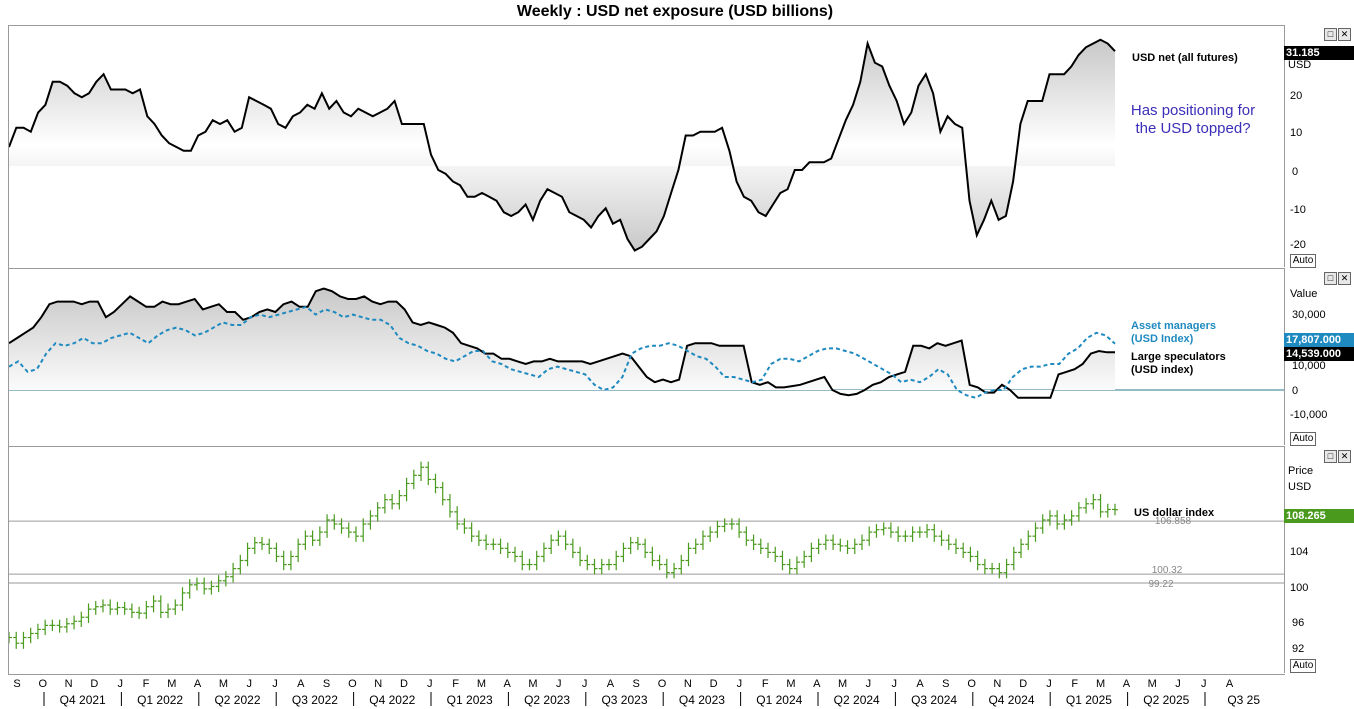  What do you see at coordinates (1298, 623) in the screenshot?
I see `y3-tick: 96` at bounding box center [1298, 623].